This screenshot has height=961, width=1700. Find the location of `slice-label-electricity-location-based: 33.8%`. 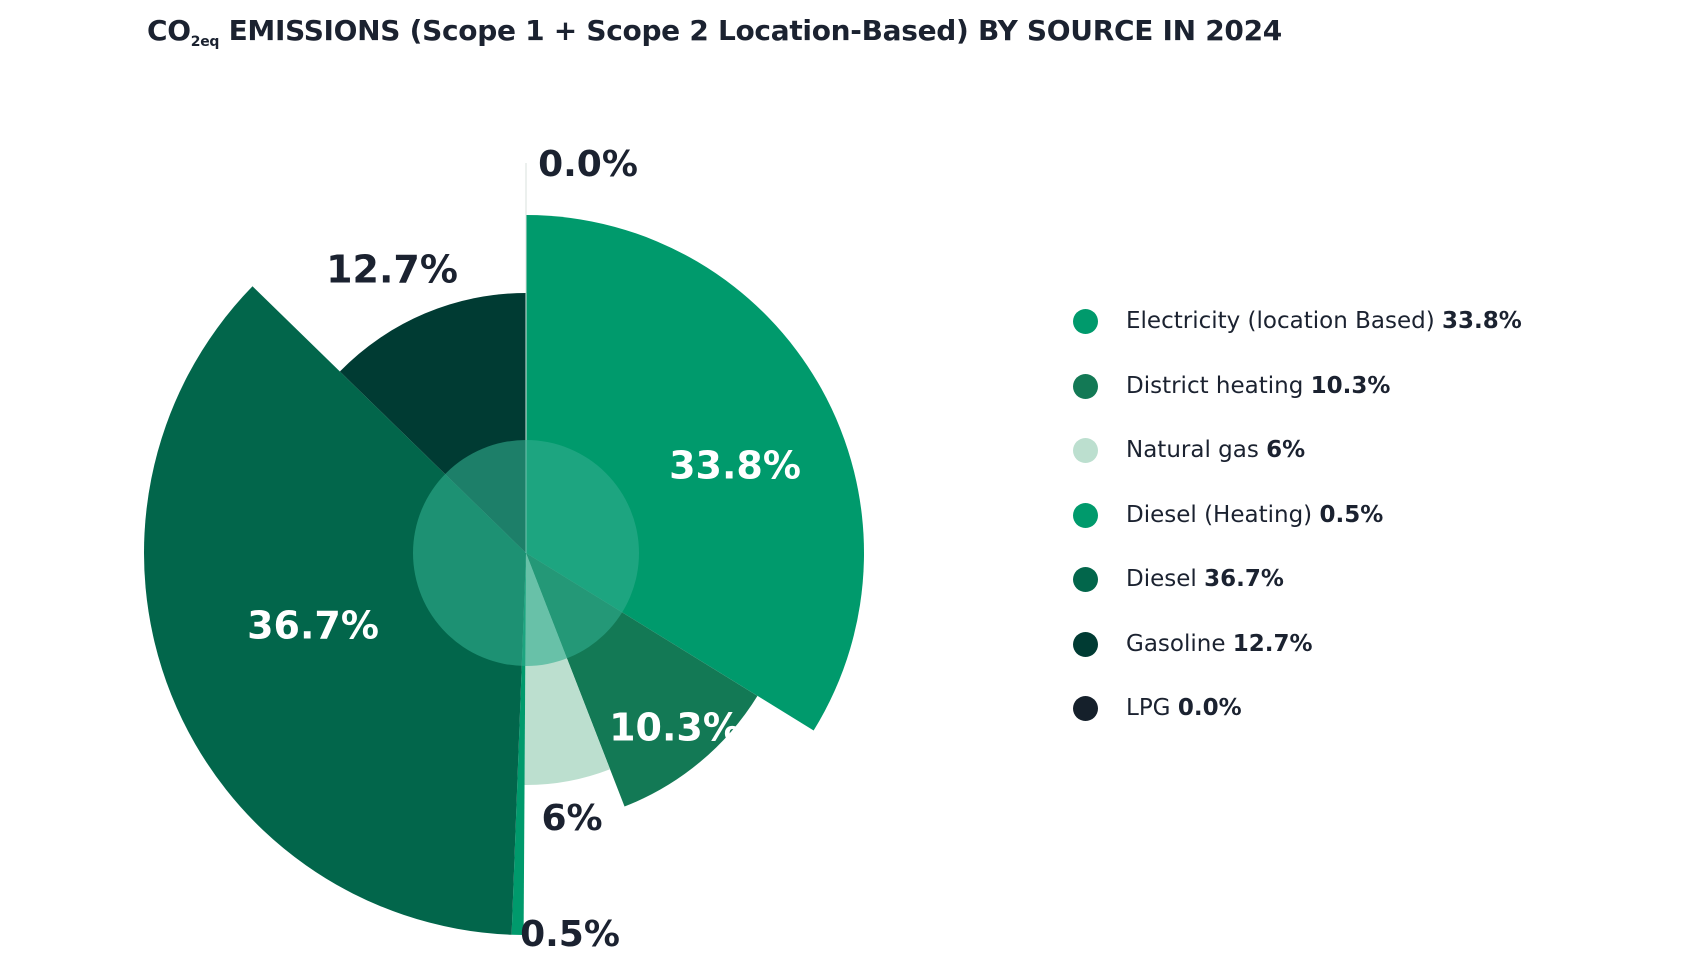

slice-label-electricity-location-based: 33.8% is located at coordinates (735, 466).